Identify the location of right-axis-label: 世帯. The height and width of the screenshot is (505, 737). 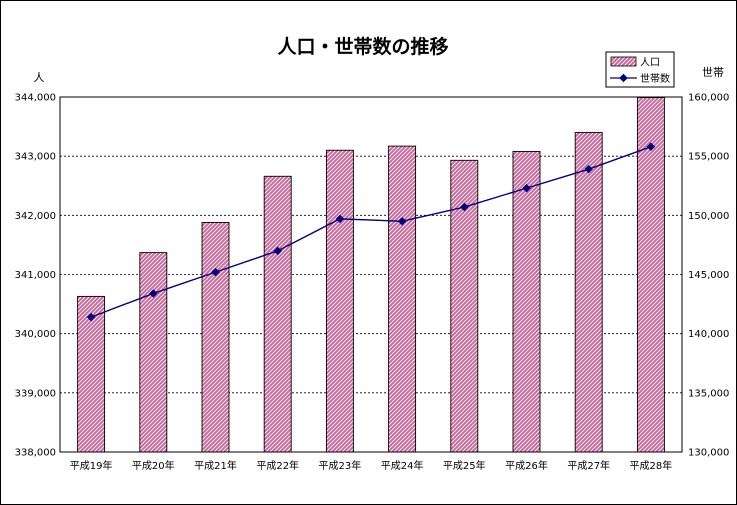
(713, 72).